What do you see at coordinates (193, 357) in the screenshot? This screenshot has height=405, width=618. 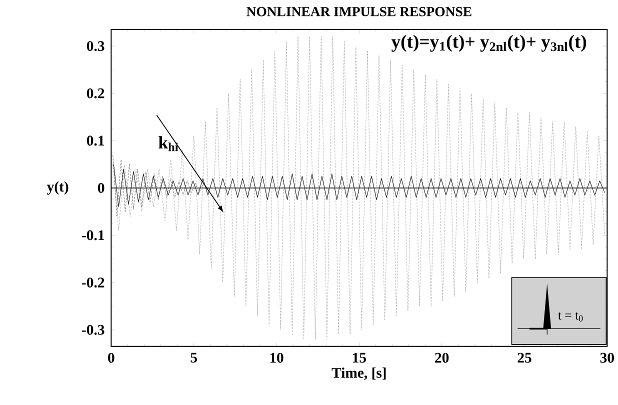 I see `x-tick-label: 5` at bounding box center [193, 357].